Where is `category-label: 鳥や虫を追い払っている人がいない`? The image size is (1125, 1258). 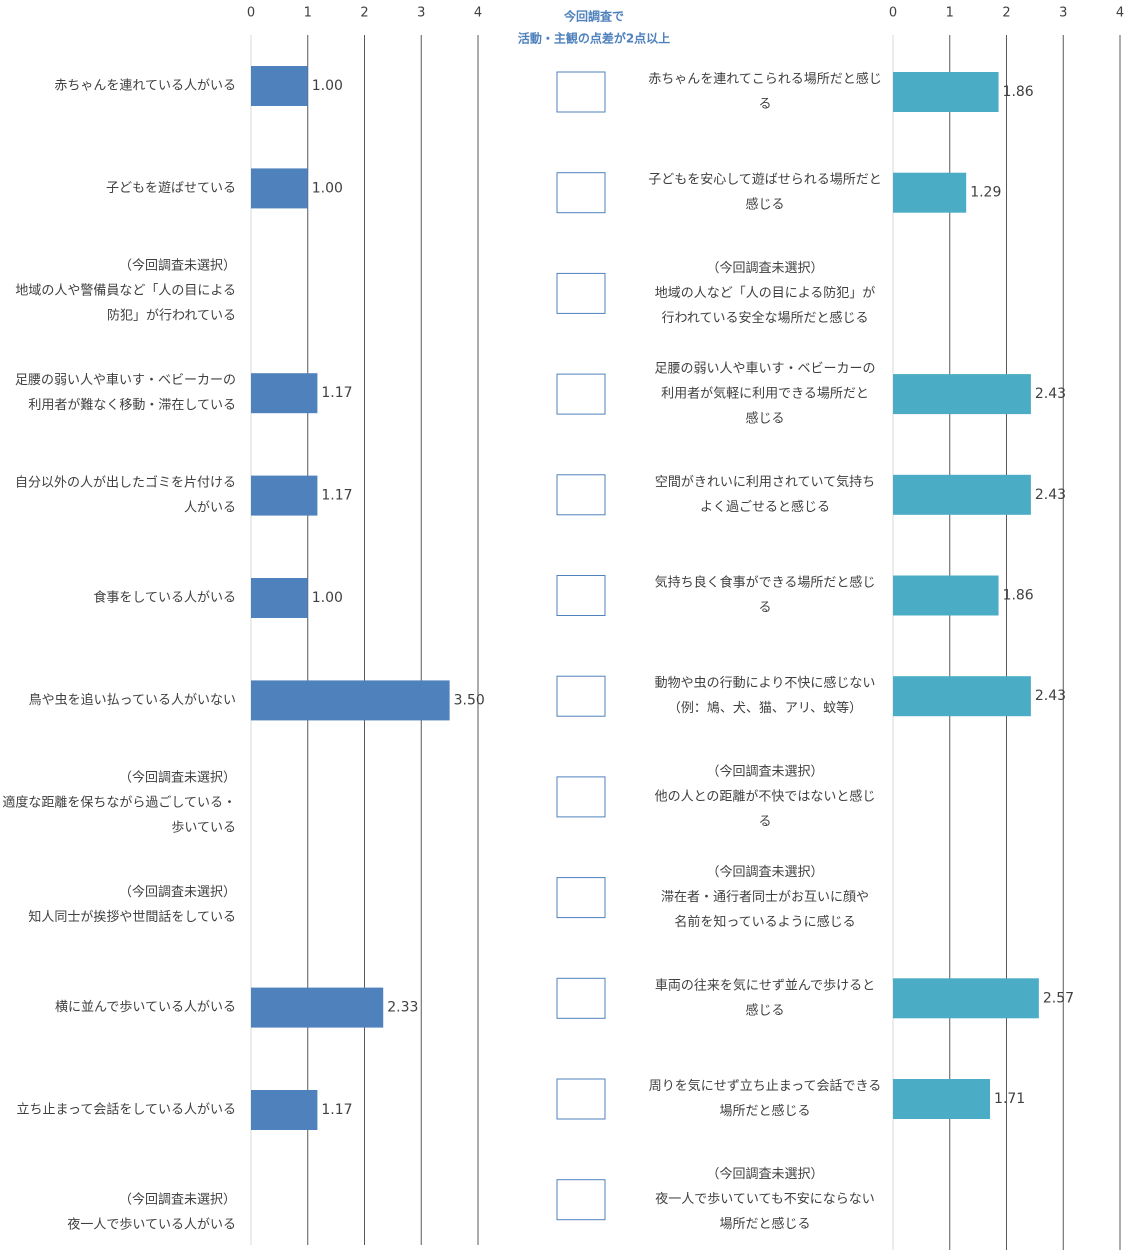
category-label: 鳥や虫を追い払っている人がいない is located at coordinates (132, 700).